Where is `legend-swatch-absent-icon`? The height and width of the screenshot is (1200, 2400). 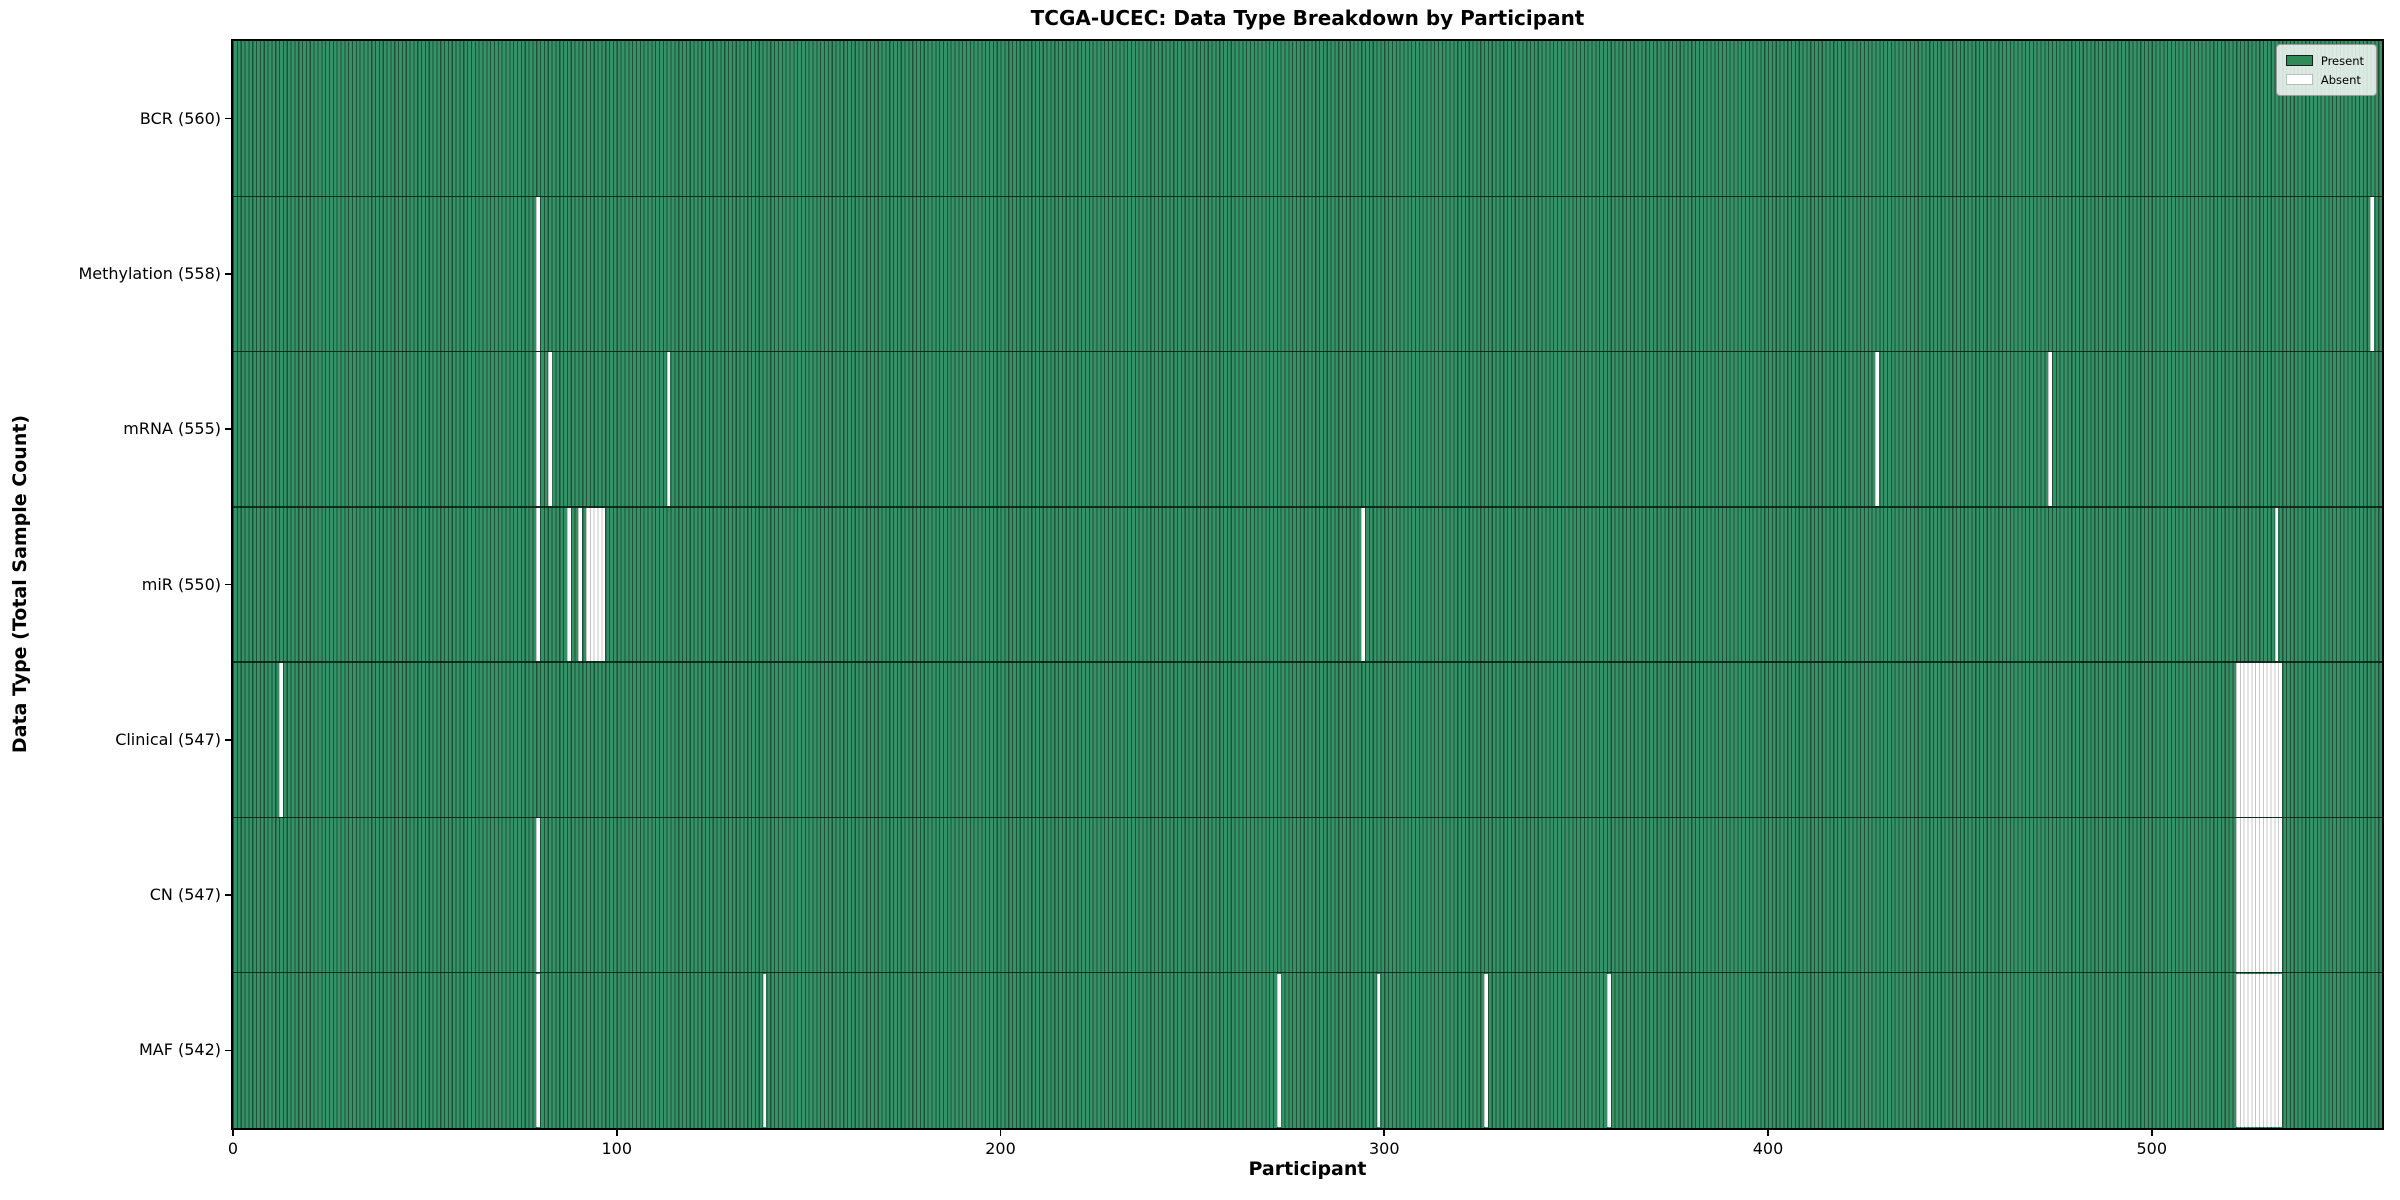 legend-swatch-absent-icon is located at coordinates (2299, 79).